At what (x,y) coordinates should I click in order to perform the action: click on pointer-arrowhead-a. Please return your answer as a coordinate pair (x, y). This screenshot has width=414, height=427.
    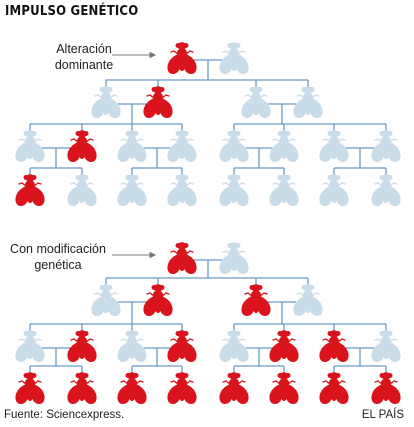
    Looking at the image, I should click on (153, 55).